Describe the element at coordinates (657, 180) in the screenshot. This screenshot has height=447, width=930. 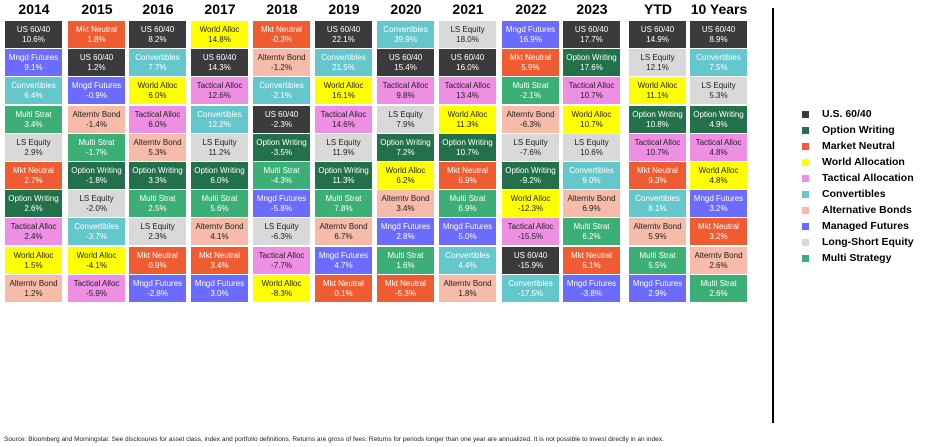
I see `cell-return-value: 9.3%` at that location.